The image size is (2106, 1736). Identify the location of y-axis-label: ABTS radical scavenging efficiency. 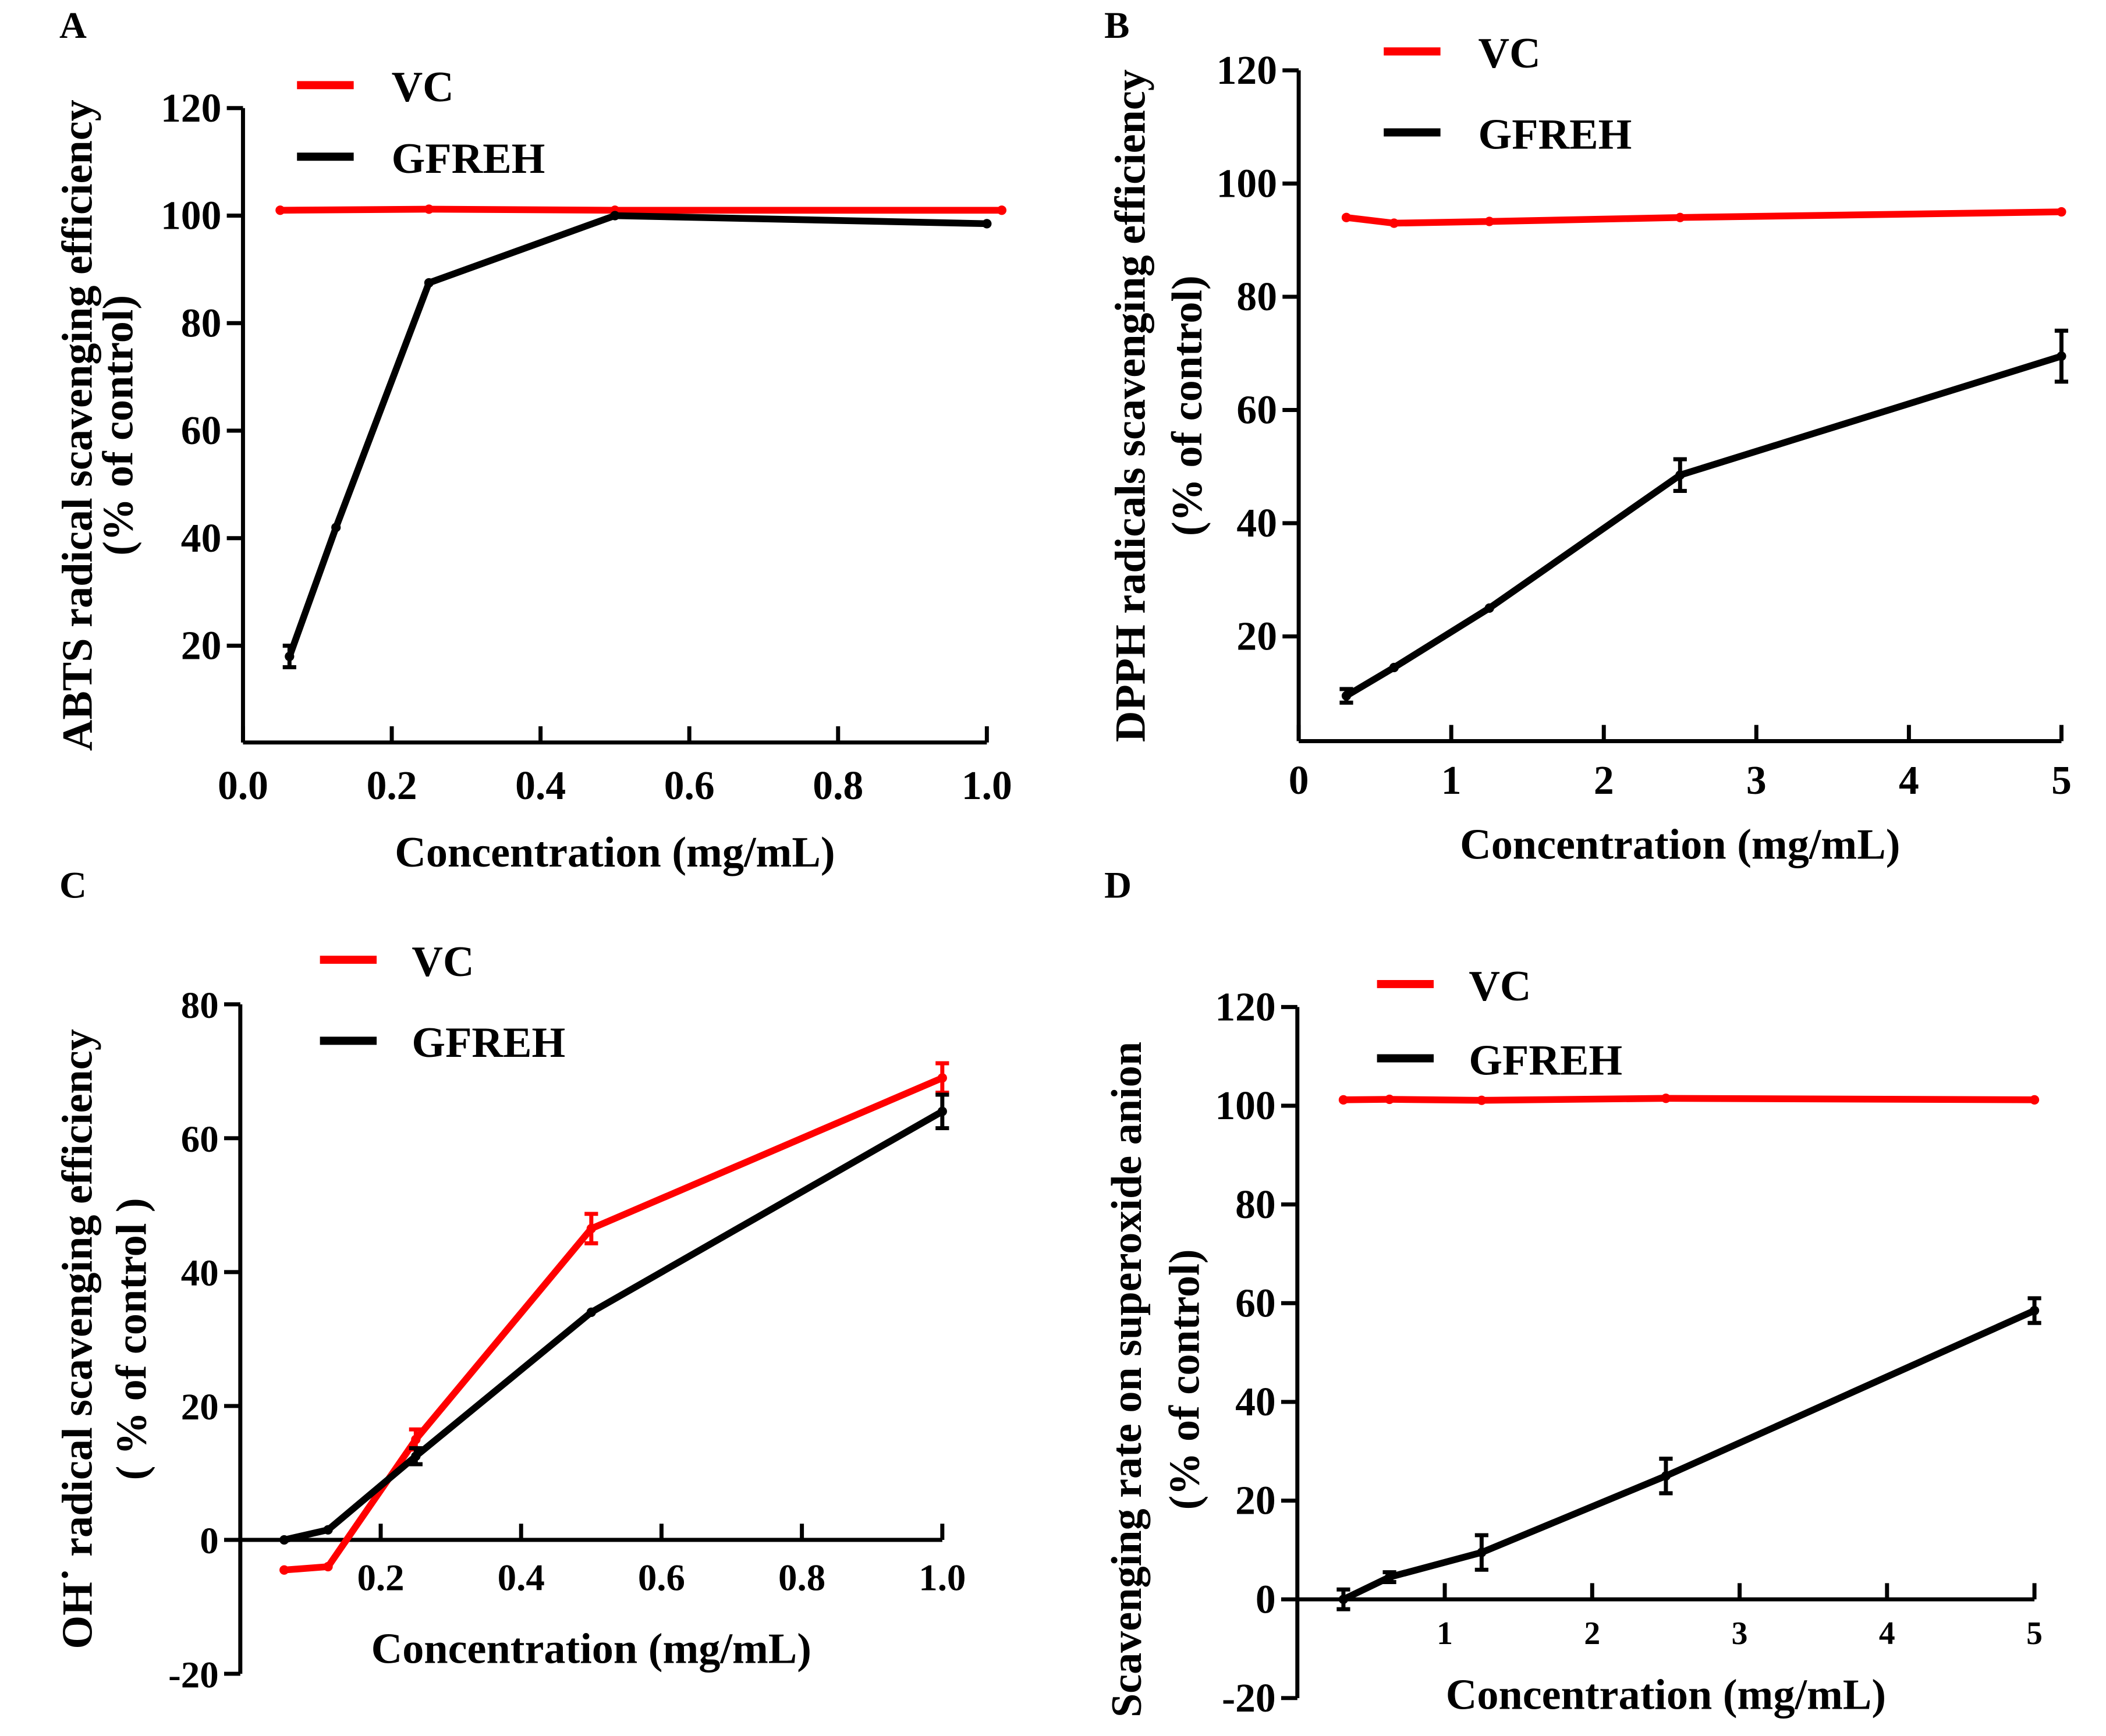
(78, 425).